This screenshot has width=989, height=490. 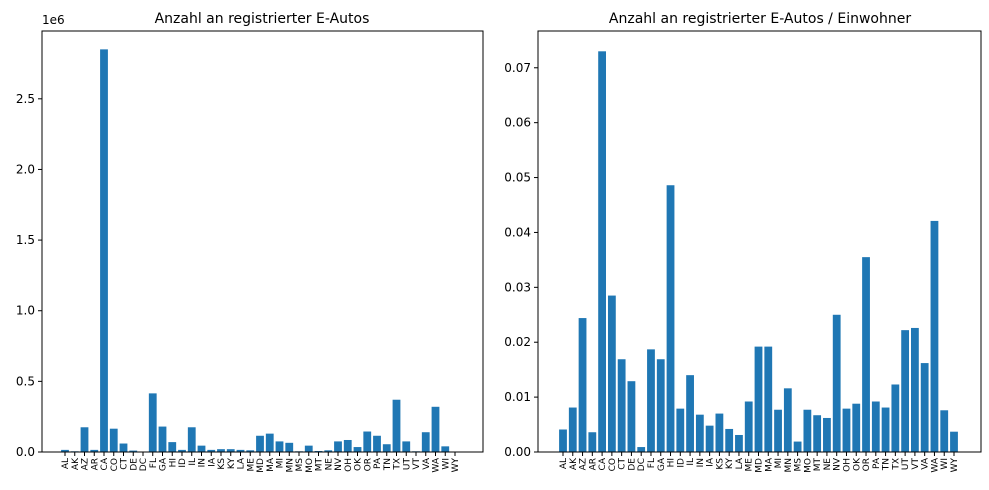 What do you see at coordinates (261, 465) in the screenshot?
I see `x-tick-label: MD` at bounding box center [261, 465].